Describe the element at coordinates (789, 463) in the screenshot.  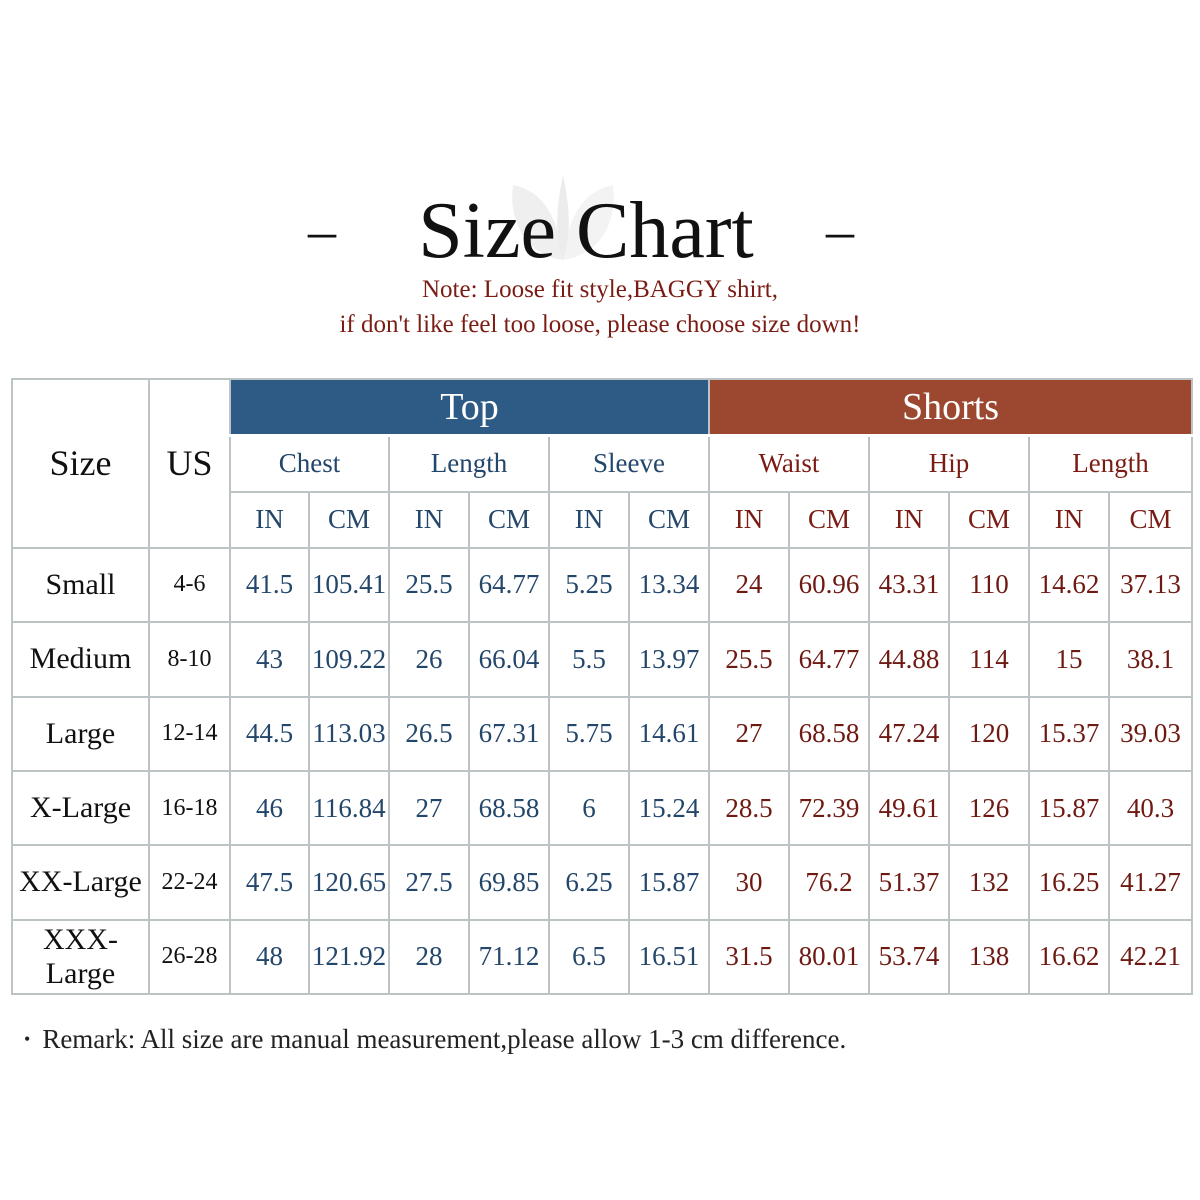
I see `waist-header: Waist` at that location.